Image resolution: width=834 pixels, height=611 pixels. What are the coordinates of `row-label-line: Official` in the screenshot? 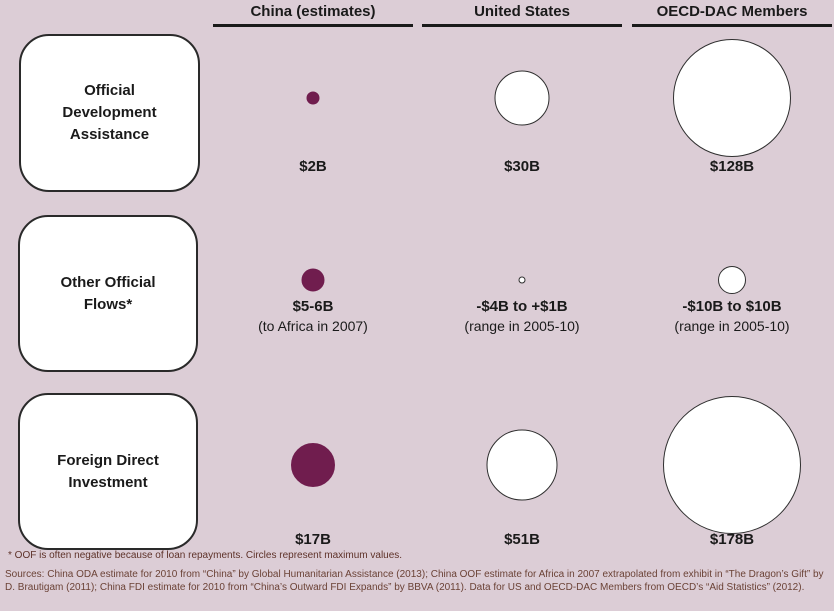 It's located at (109, 90).